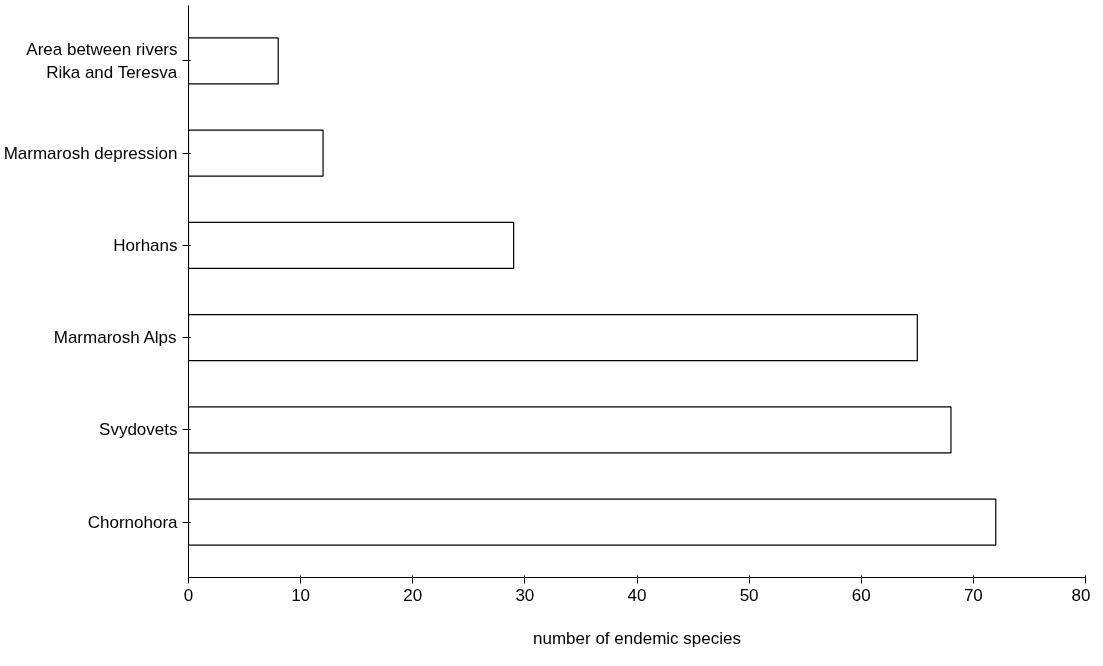  Describe the element at coordinates (749, 595) in the screenshot. I see `x-tick-label: 50` at that location.